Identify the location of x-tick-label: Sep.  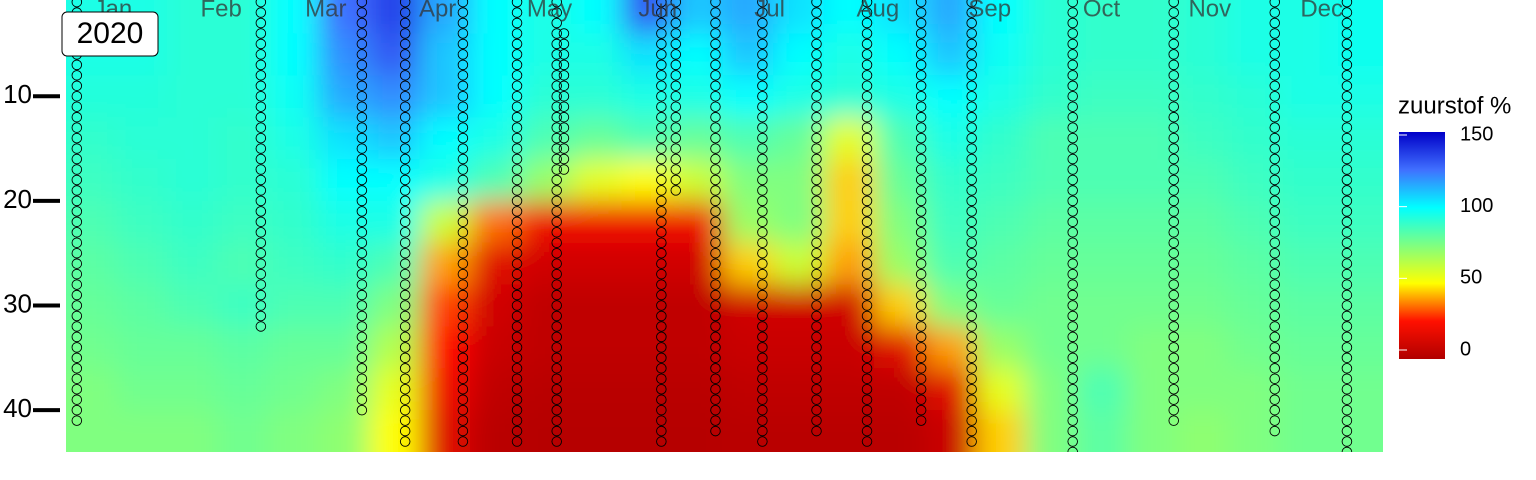
(989, 11).